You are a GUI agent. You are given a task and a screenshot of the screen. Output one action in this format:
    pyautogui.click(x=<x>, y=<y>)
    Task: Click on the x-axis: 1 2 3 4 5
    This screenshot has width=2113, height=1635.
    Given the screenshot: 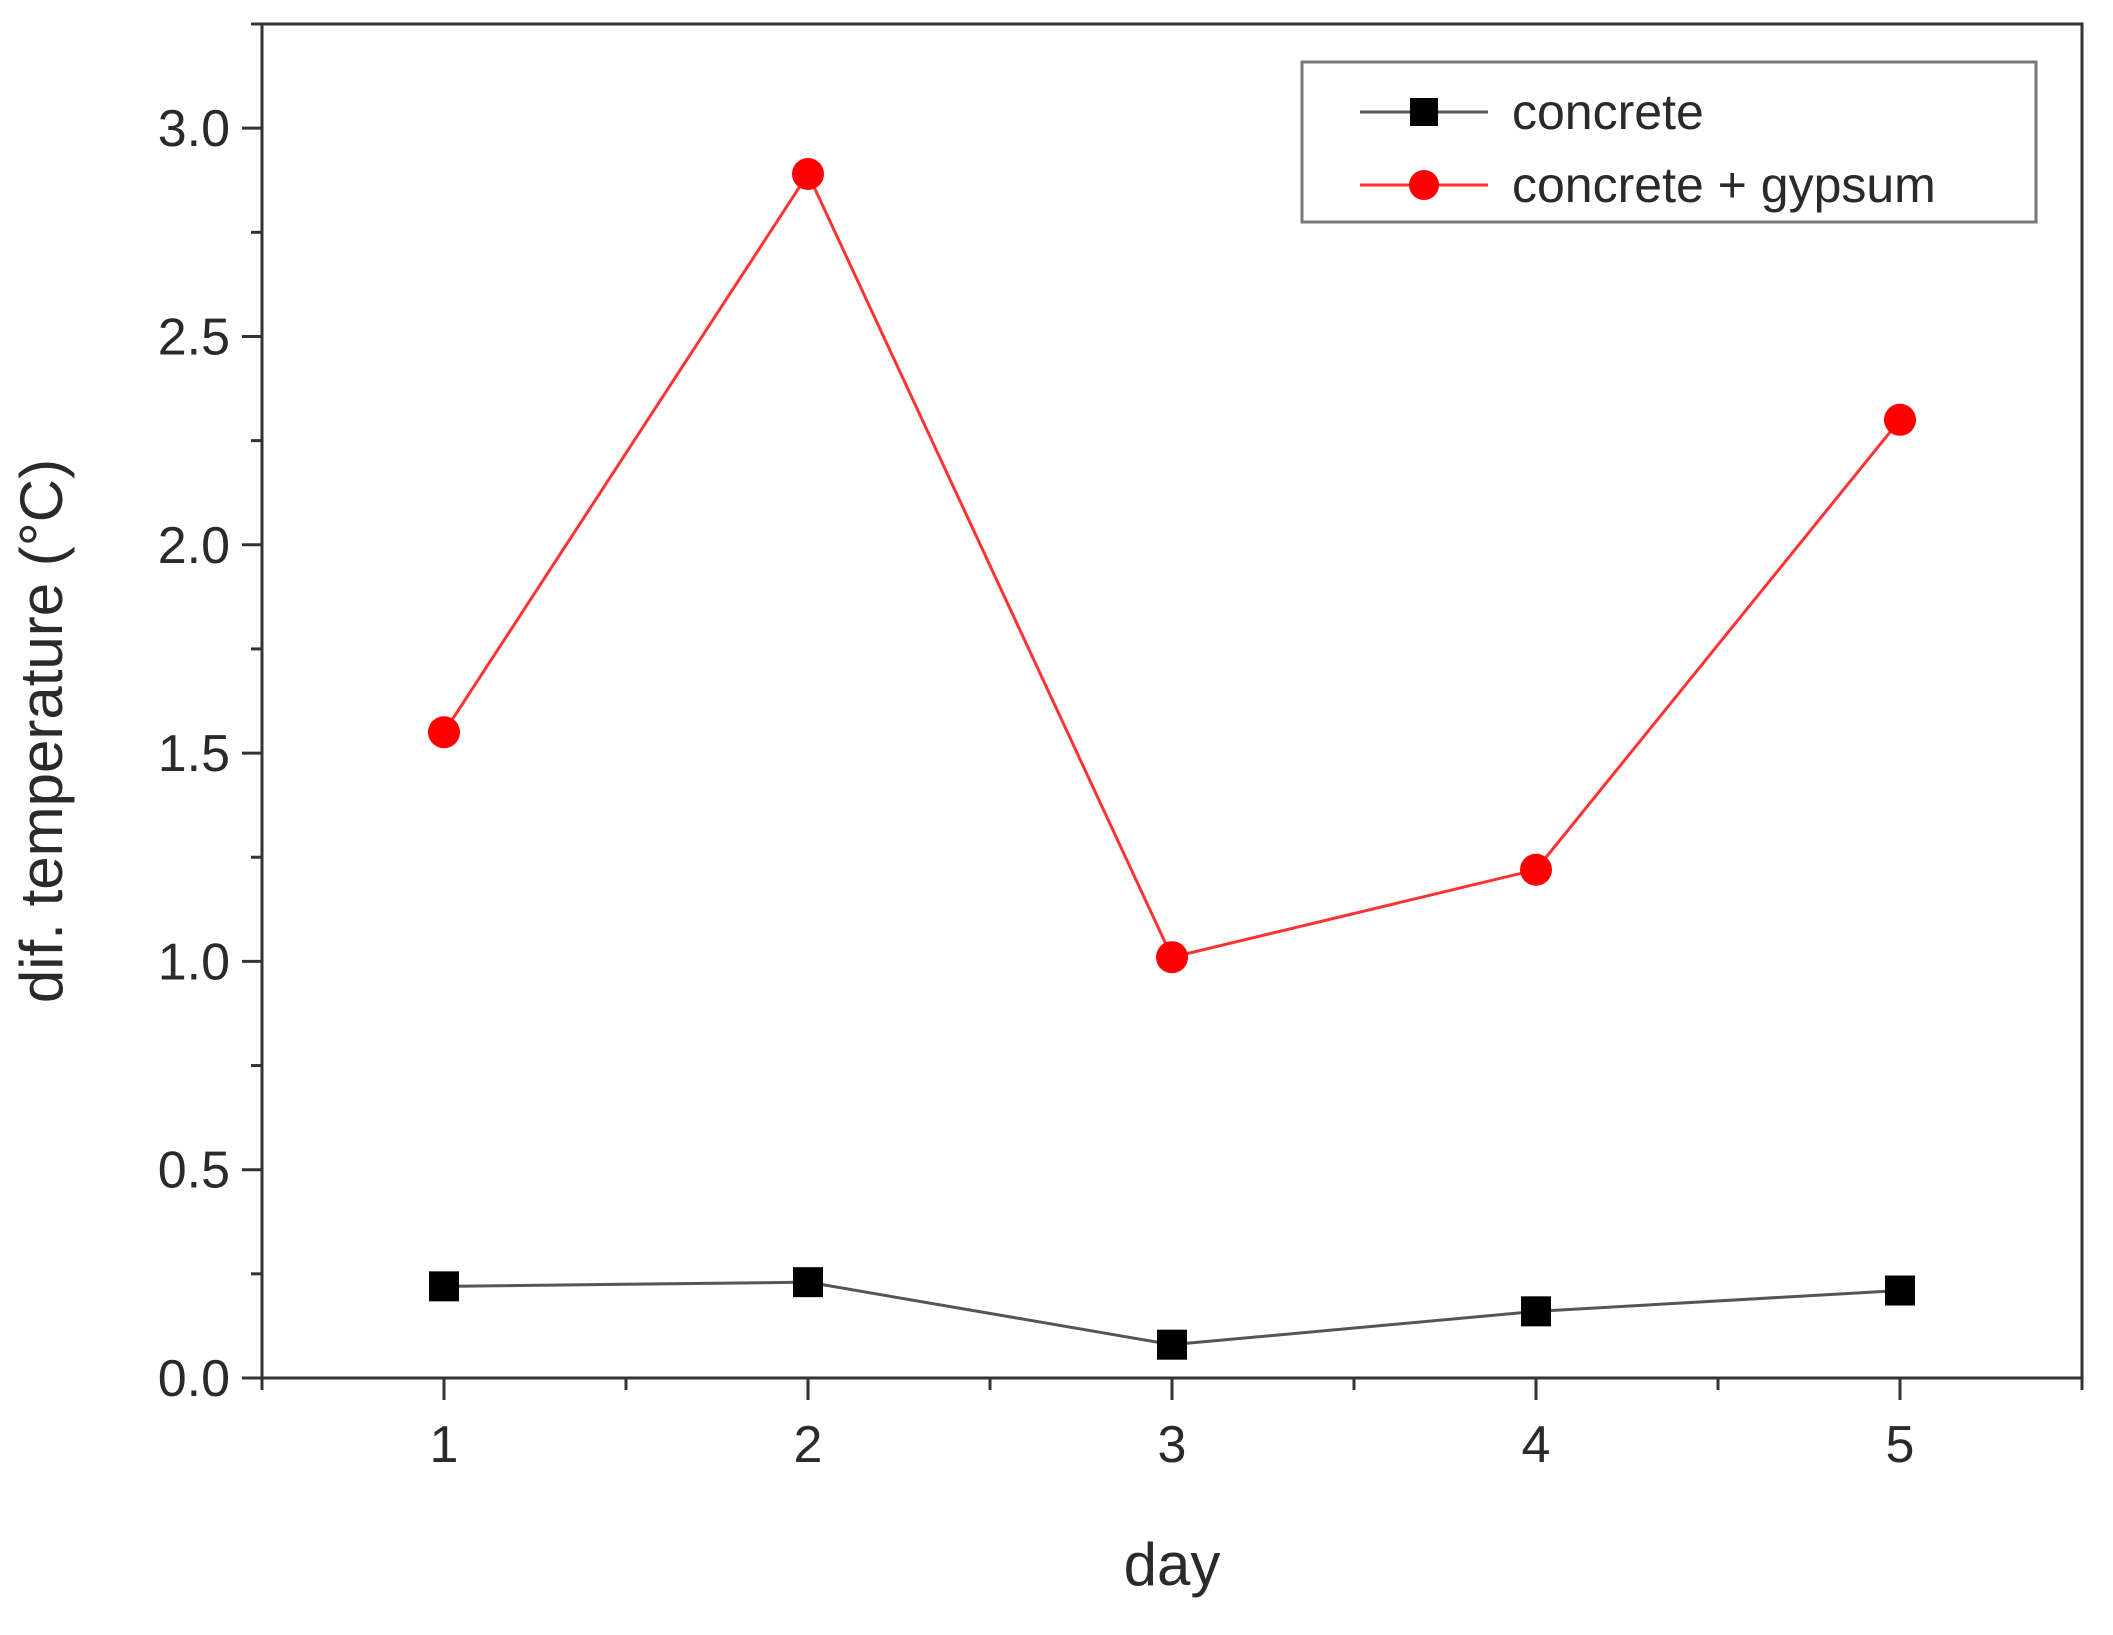 What is the action you would take?
    pyautogui.click(x=1172, y=1426)
    